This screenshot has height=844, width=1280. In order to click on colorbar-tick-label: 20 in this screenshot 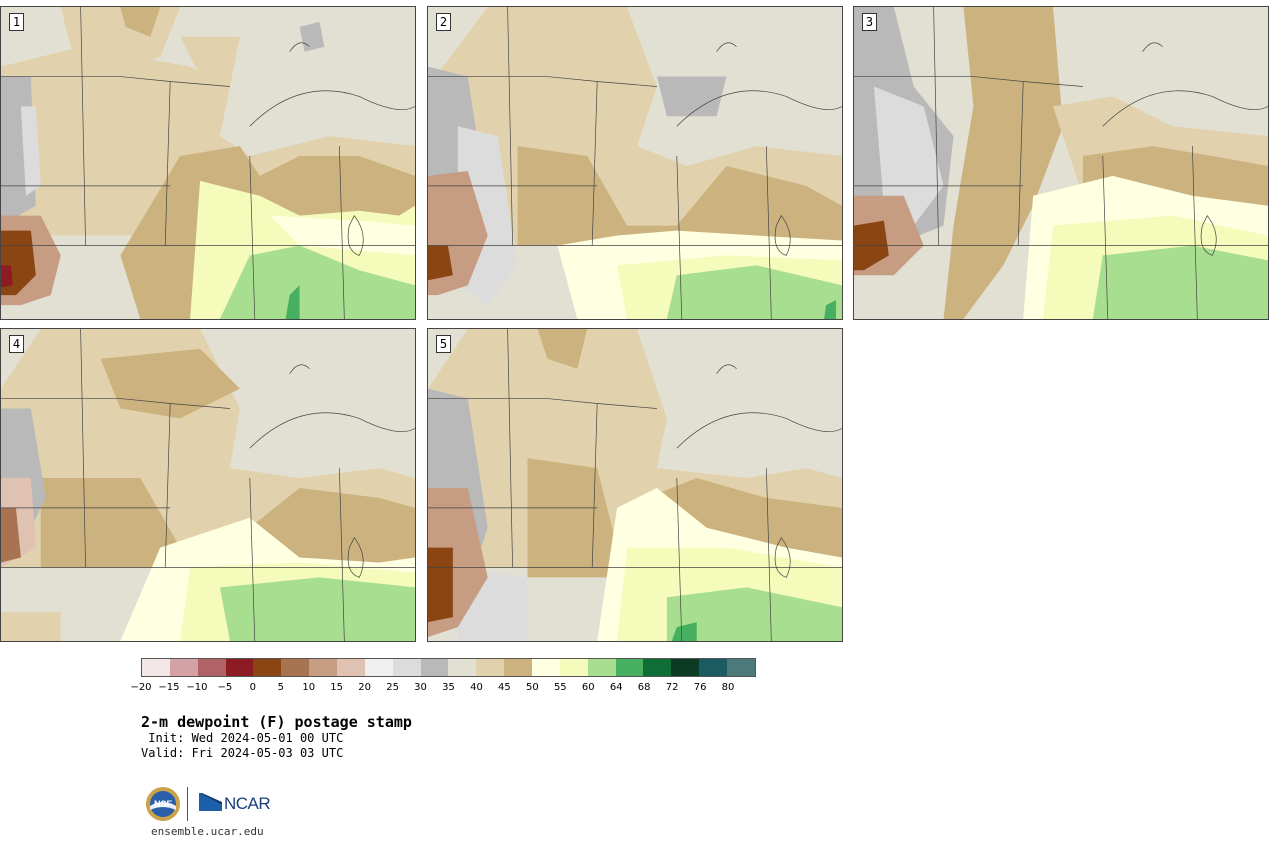, I will do `click(364, 687)`.